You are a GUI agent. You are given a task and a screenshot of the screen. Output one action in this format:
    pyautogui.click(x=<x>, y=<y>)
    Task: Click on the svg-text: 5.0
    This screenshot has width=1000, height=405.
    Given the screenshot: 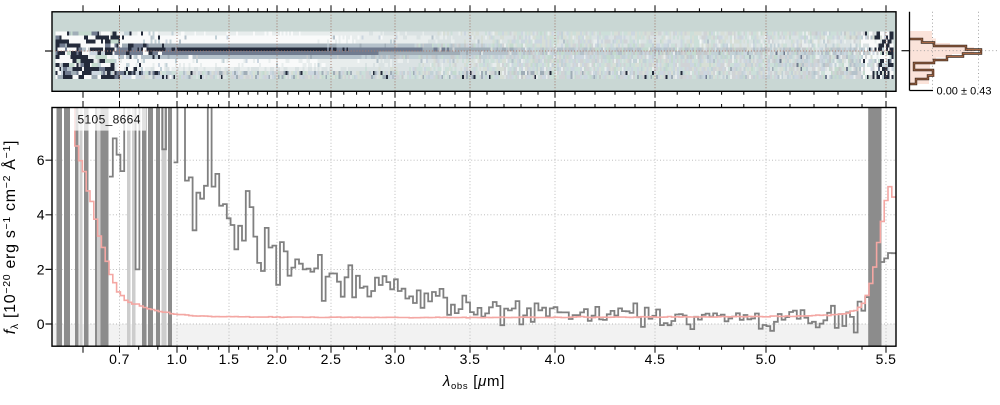 What is the action you would take?
    pyautogui.click(x=766, y=359)
    